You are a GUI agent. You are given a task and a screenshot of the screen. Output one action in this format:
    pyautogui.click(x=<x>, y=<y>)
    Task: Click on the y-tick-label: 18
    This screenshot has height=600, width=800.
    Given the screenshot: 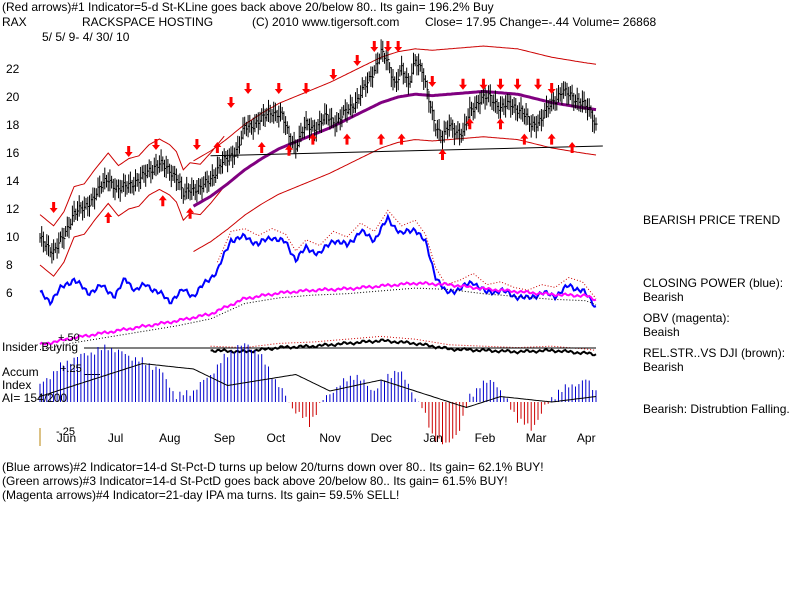 What is the action you would take?
    pyautogui.click(x=13, y=125)
    